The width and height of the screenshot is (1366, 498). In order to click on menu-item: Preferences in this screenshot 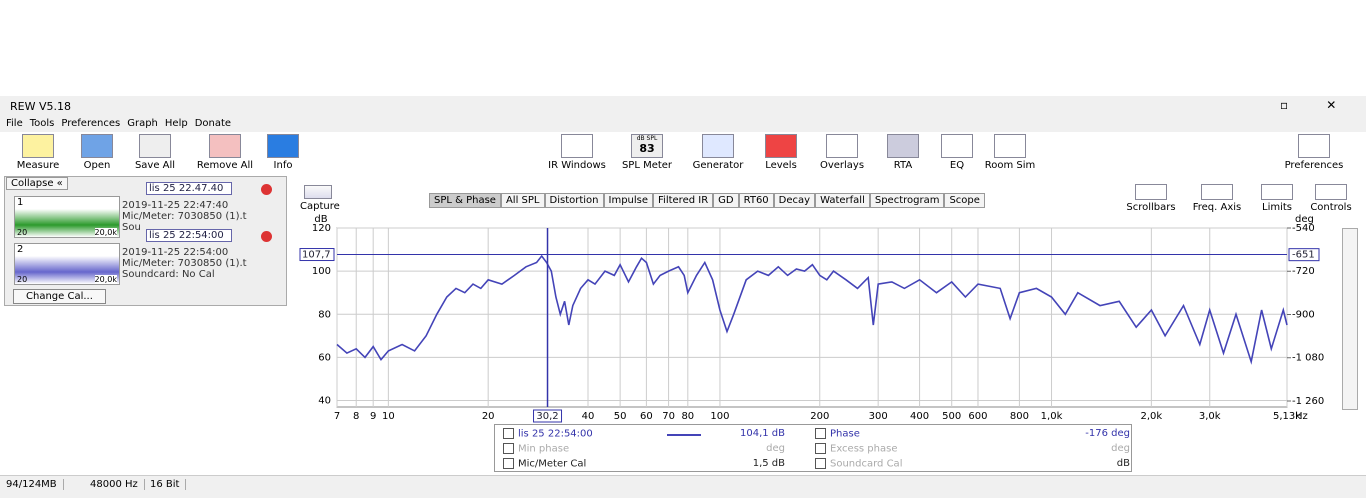, I will do `click(91, 123)`.